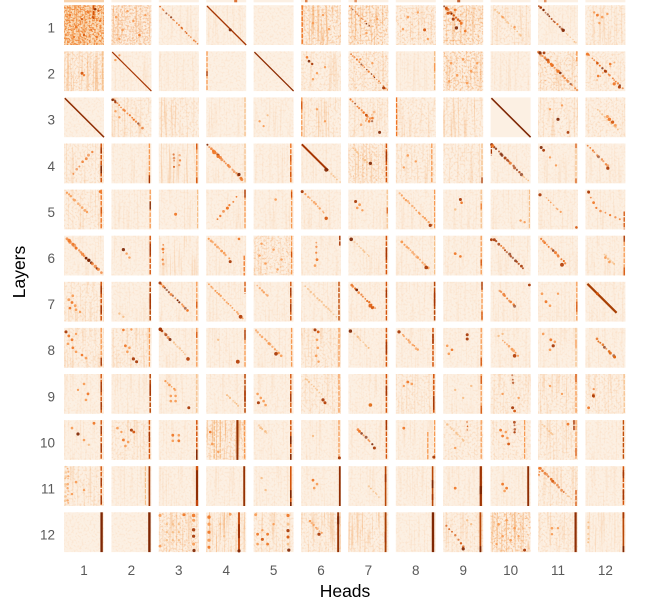  What do you see at coordinates (19, 271) in the screenshot?
I see `svg-text: Layers` at bounding box center [19, 271].